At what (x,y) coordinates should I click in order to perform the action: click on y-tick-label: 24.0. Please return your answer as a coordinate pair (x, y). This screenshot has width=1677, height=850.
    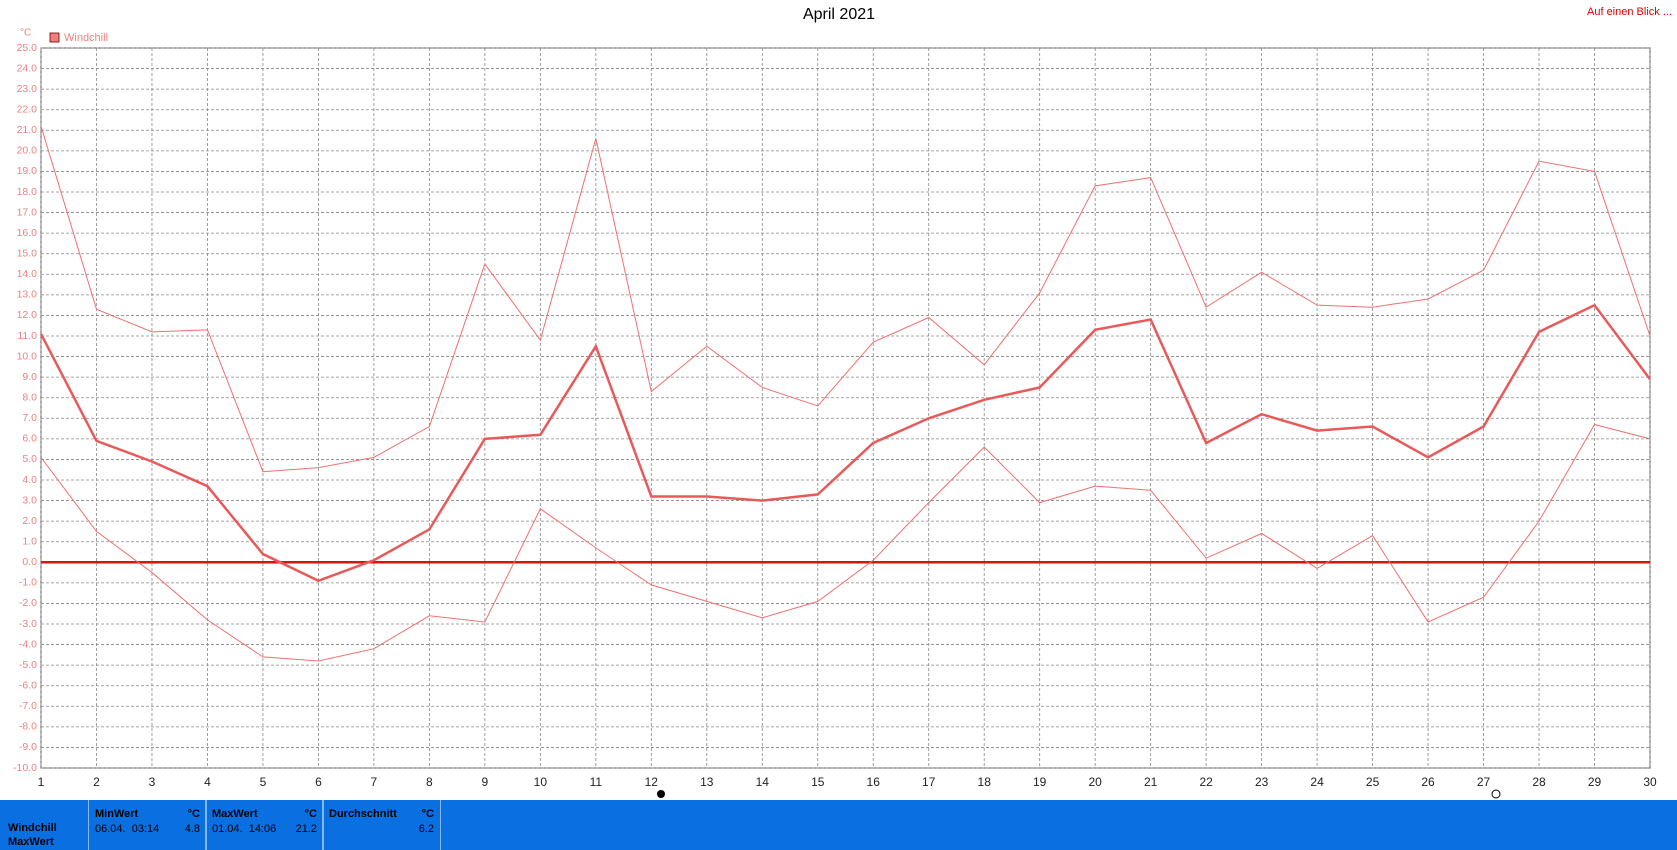
    Looking at the image, I should click on (27, 68).